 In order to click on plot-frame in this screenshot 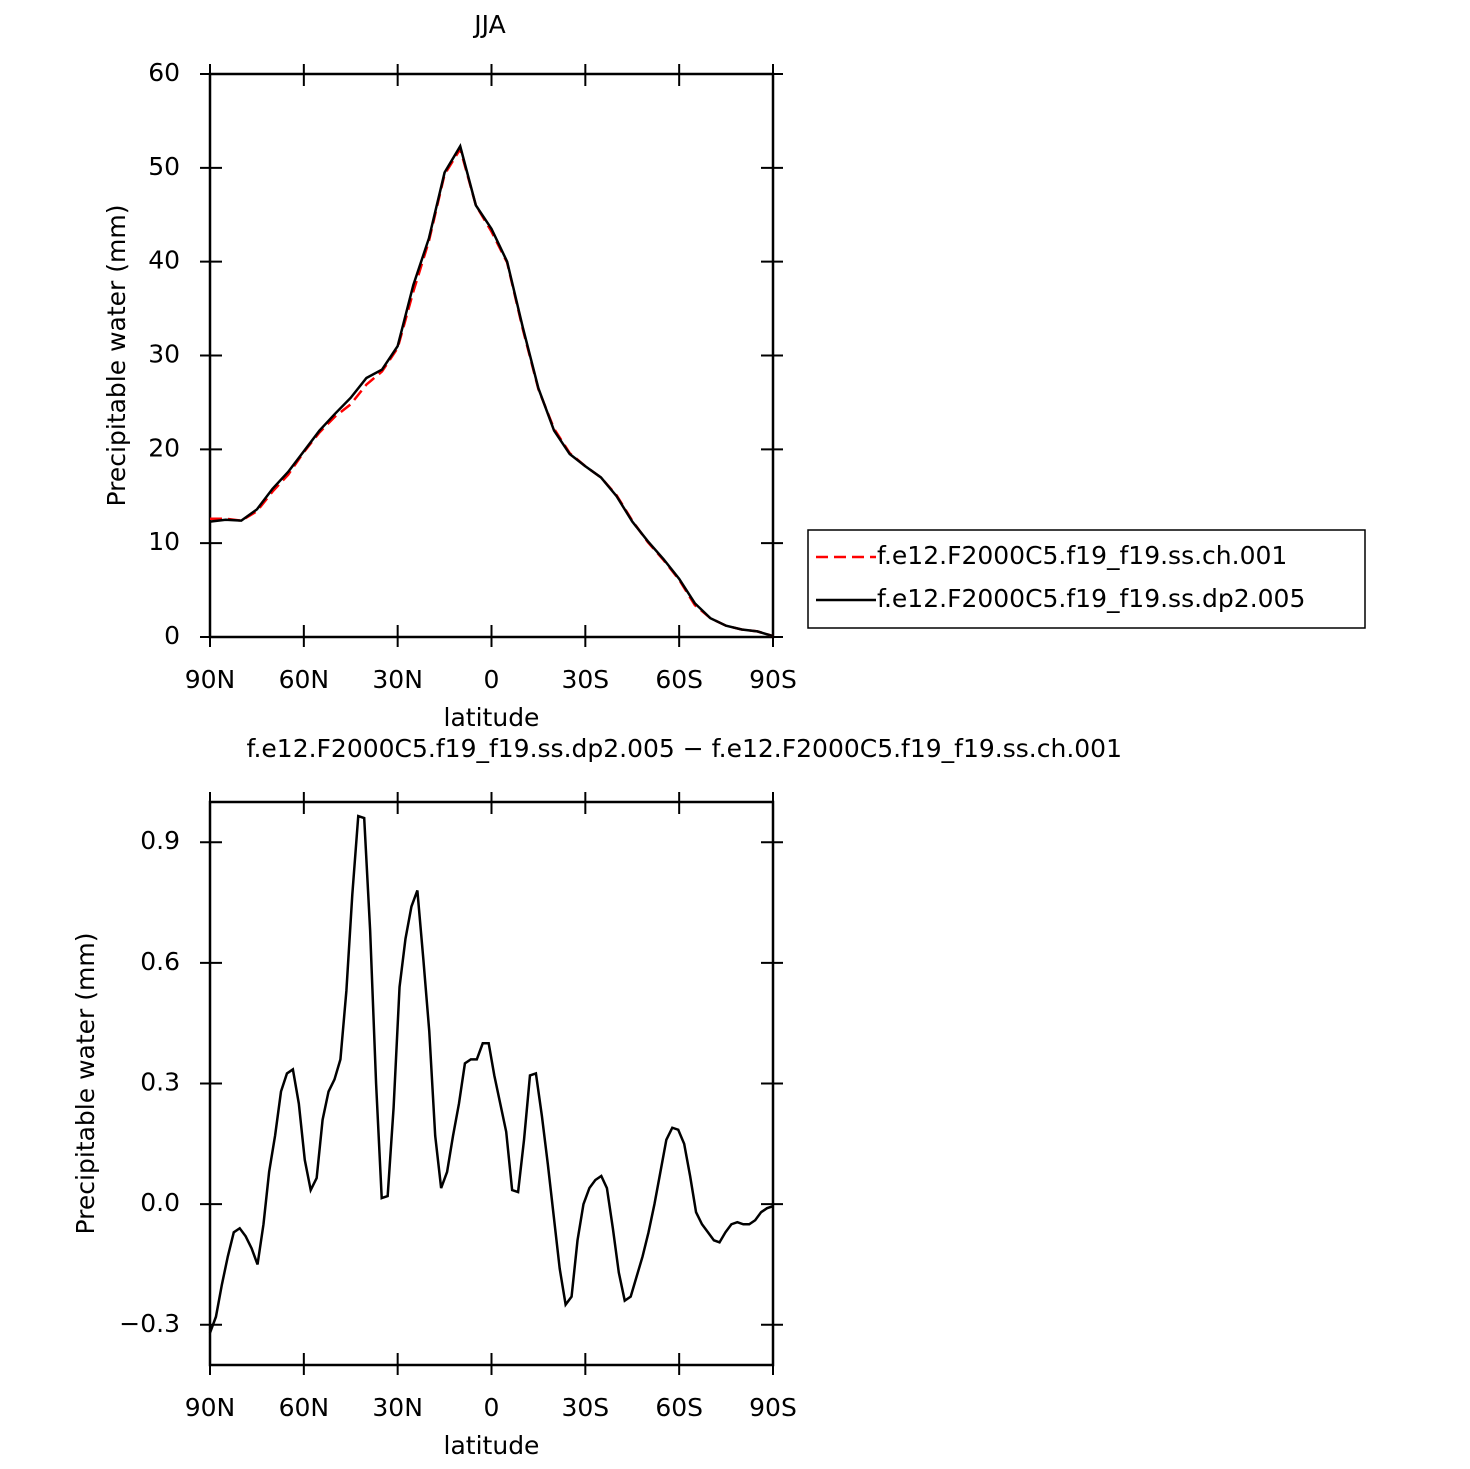, I will do `click(491, 355)`.